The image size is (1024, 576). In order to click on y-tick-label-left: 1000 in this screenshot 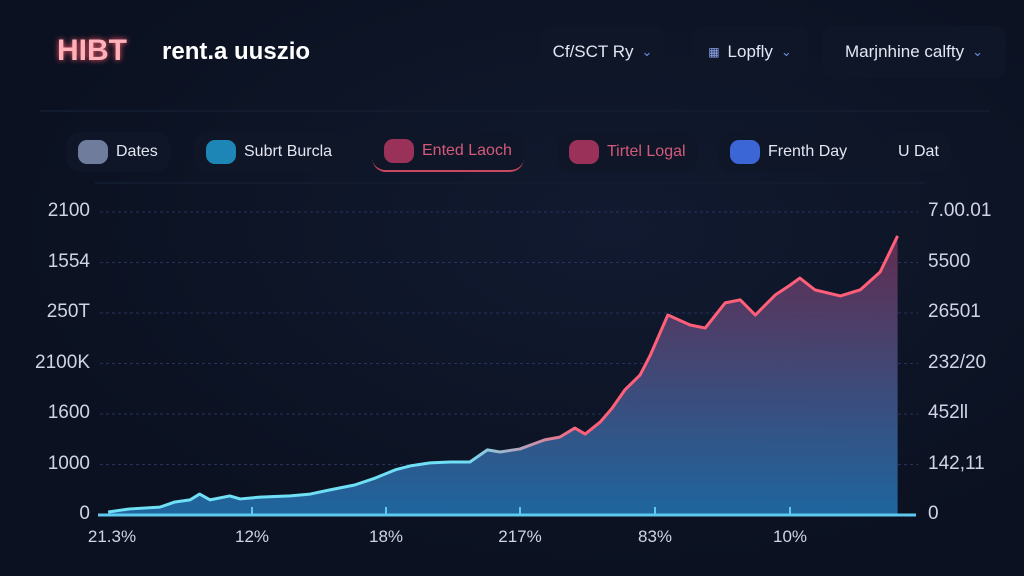, I will do `click(68, 463)`.